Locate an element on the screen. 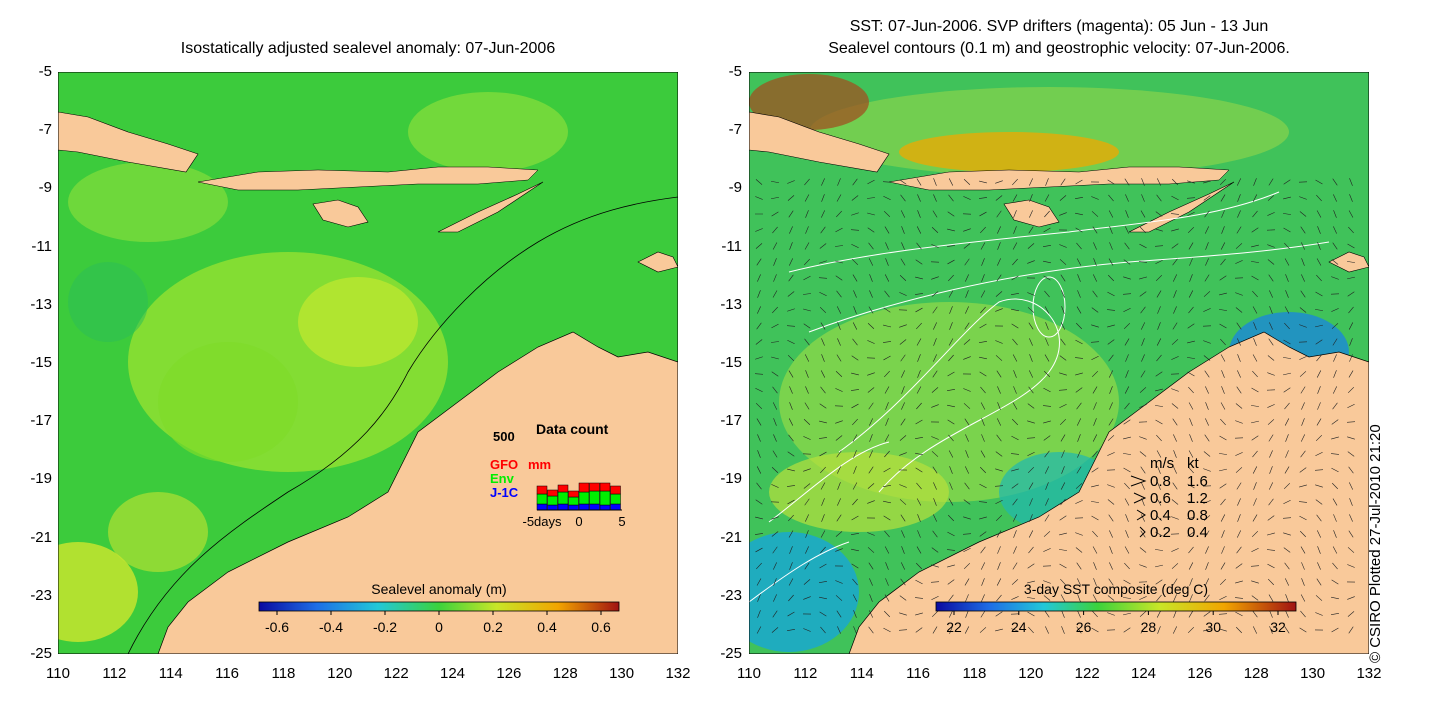 Image resolution: width=1440 pixels, height=720 pixels. sealevel-colorbar-tick-label: 0.6 is located at coordinates (601, 627).